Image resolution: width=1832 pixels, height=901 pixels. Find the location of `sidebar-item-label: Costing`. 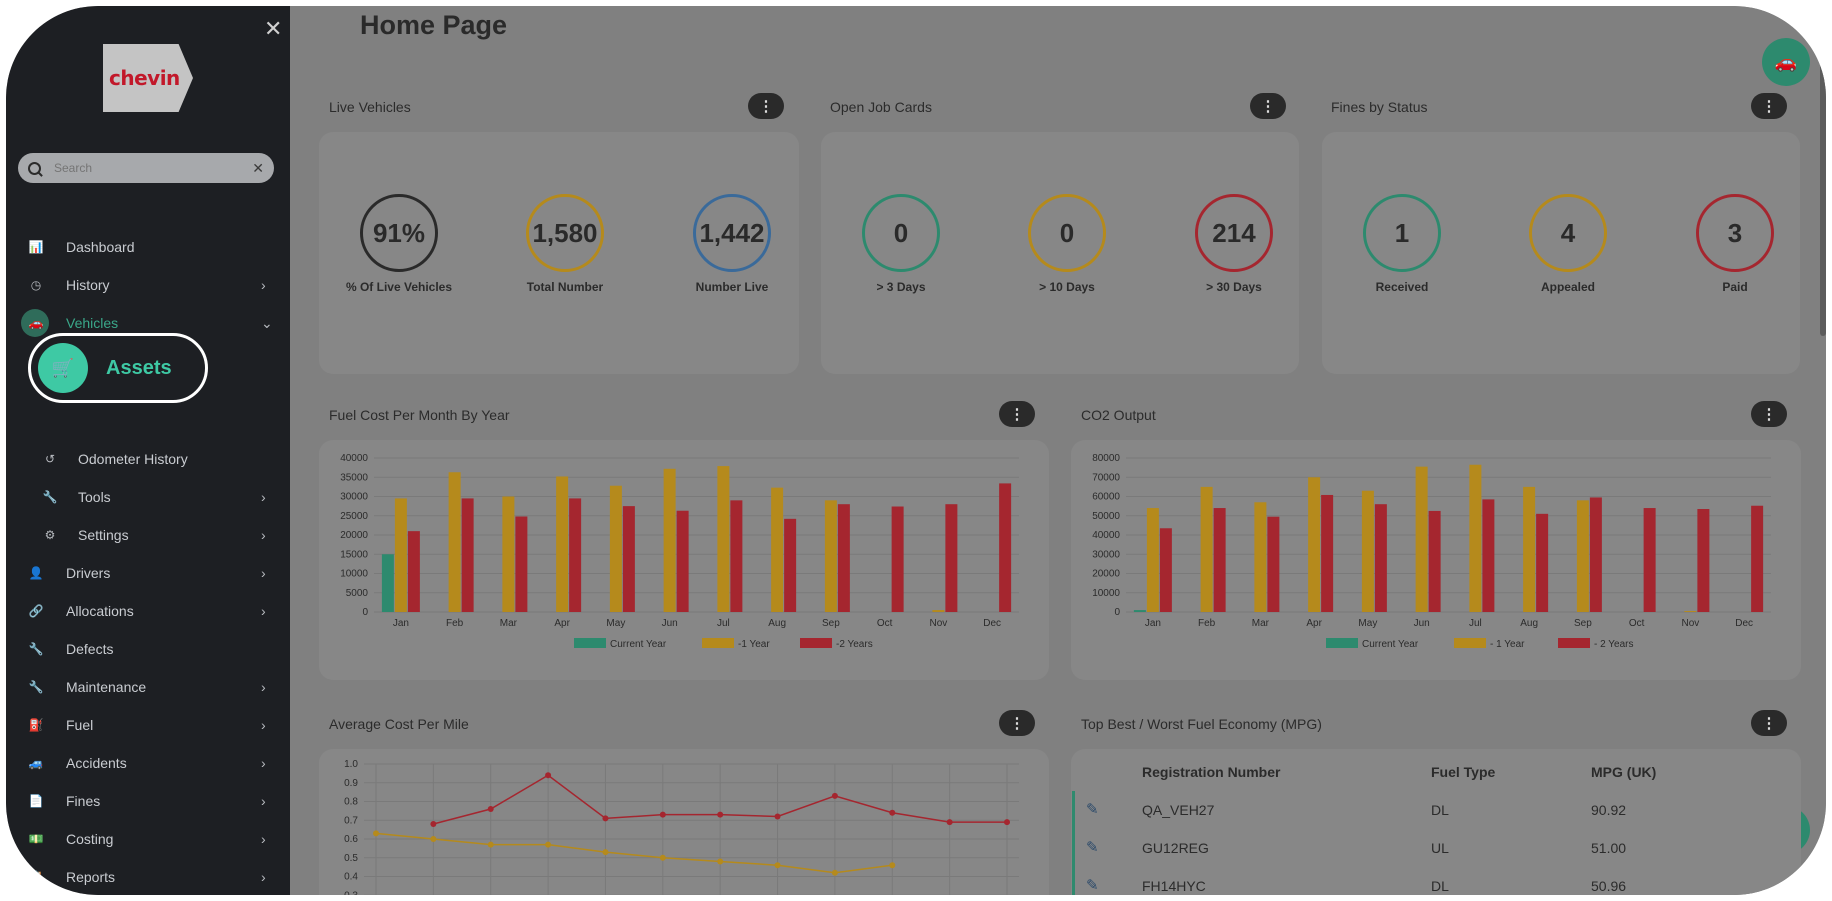

sidebar-item-label: Costing is located at coordinates (90, 839).